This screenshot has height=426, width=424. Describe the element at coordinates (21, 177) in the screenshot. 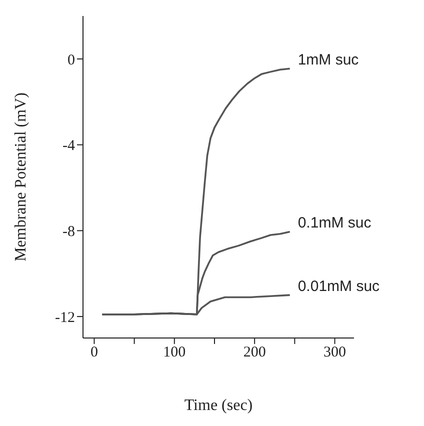

I see `y-axis-title: Membrane Potential (mV)` at that location.